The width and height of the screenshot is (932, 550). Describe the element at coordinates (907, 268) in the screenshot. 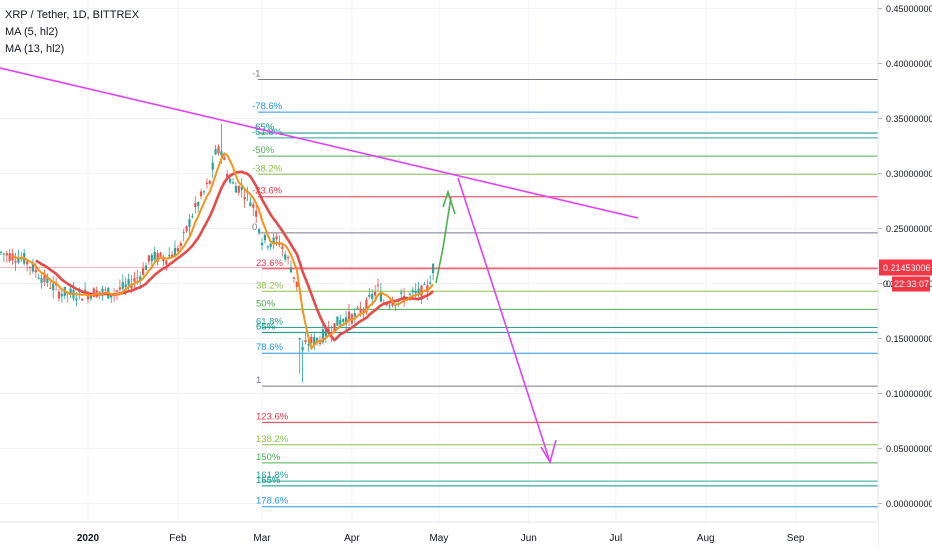

I see `last-price-value: 0.21453006` at that location.